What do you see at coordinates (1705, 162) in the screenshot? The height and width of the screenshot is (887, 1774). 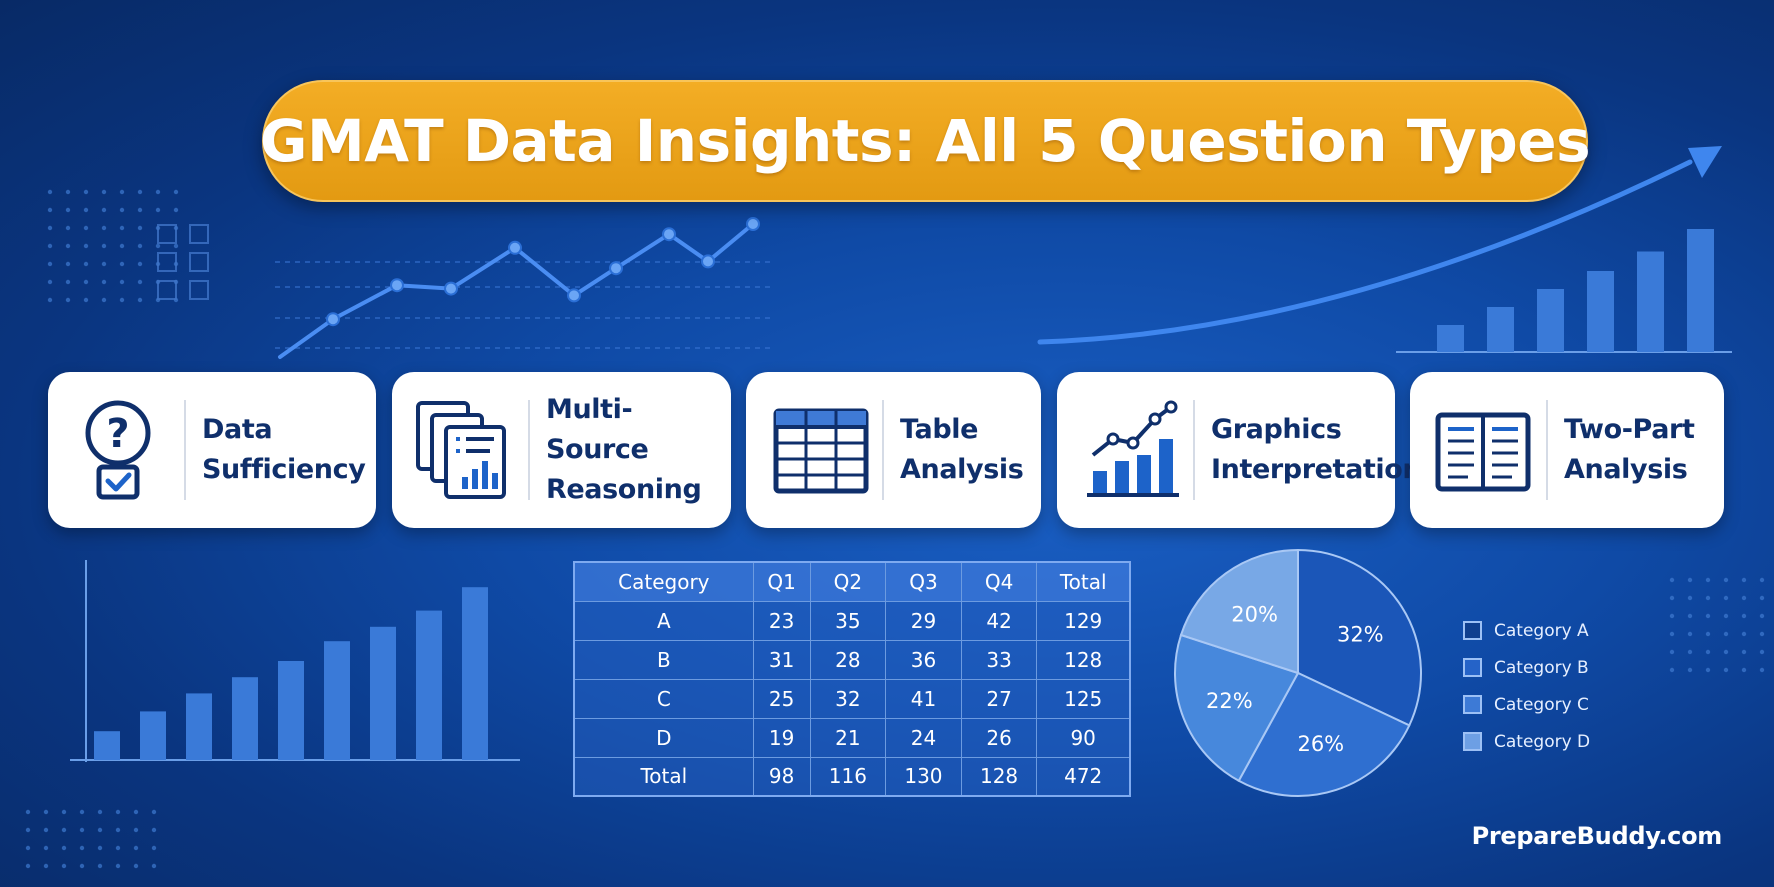 I see `growth-arrow-head` at bounding box center [1705, 162].